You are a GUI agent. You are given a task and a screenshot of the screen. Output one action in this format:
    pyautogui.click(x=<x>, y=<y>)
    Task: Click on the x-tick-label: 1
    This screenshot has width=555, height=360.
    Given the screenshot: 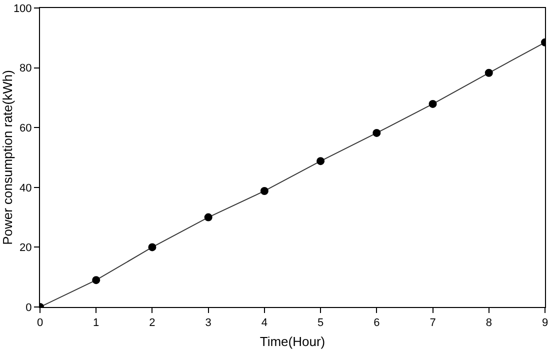 What is the action you would take?
    pyautogui.click(x=96, y=323)
    